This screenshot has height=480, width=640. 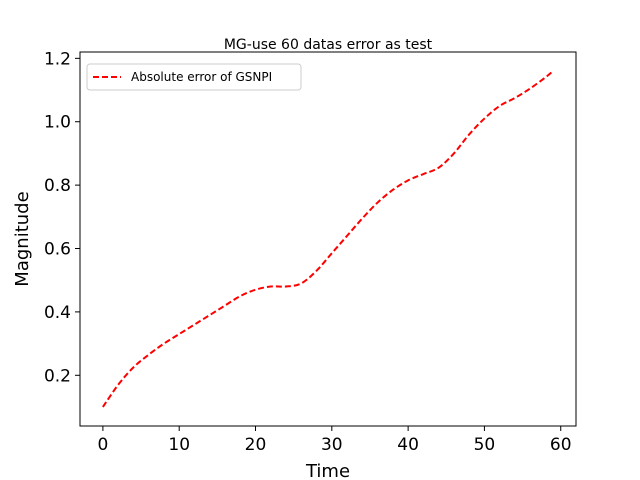 I want to click on legend: Absolute error of GSNPI, so click(x=194, y=77).